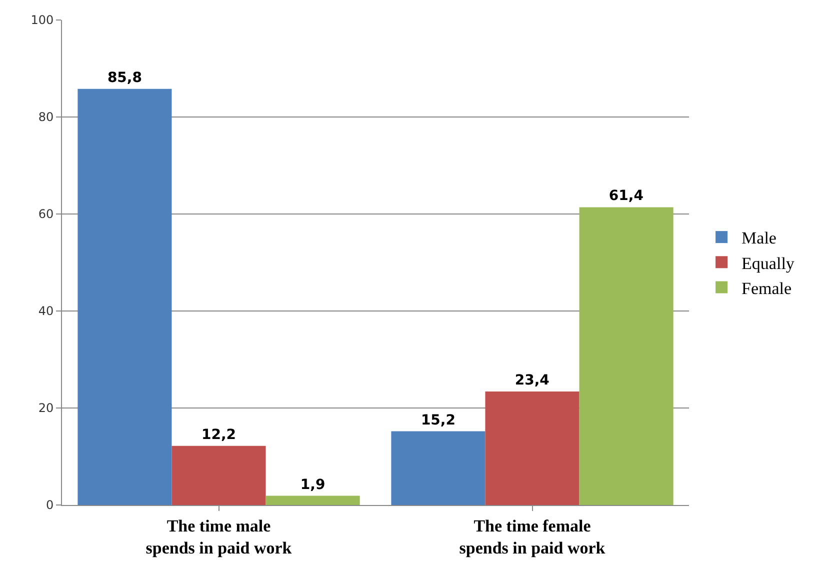 Image resolution: width=813 pixels, height=579 pixels. Describe the element at coordinates (219, 537) in the screenshot. I see `x-tick-label: The time male spends in paid work` at that location.